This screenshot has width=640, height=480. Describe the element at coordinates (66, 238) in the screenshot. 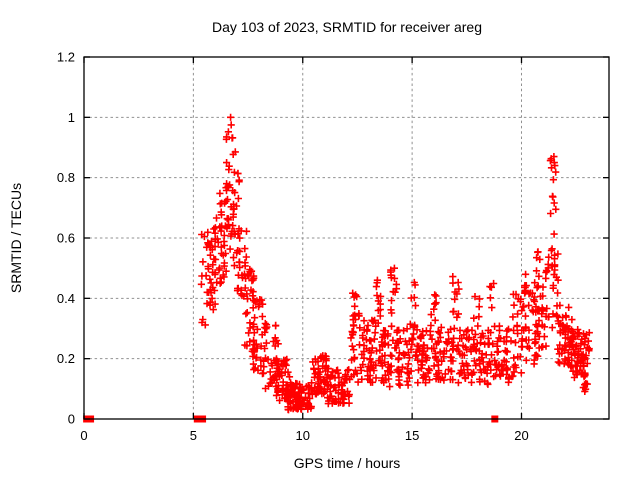

I see `y-tick-label: 0.6` at that location.